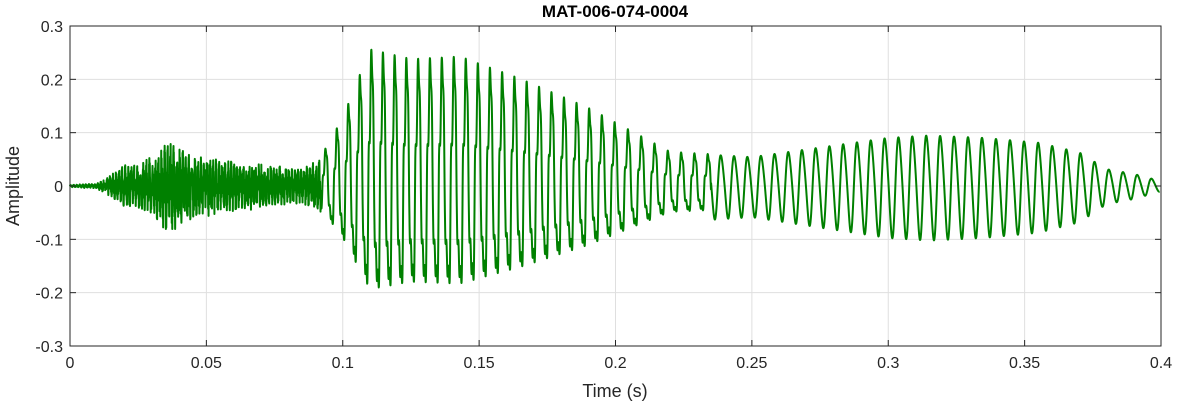 Image resolution: width=1177 pixels, height=404 pixels. I want to click on y-tick-label: 0.1, so click(52, 134).